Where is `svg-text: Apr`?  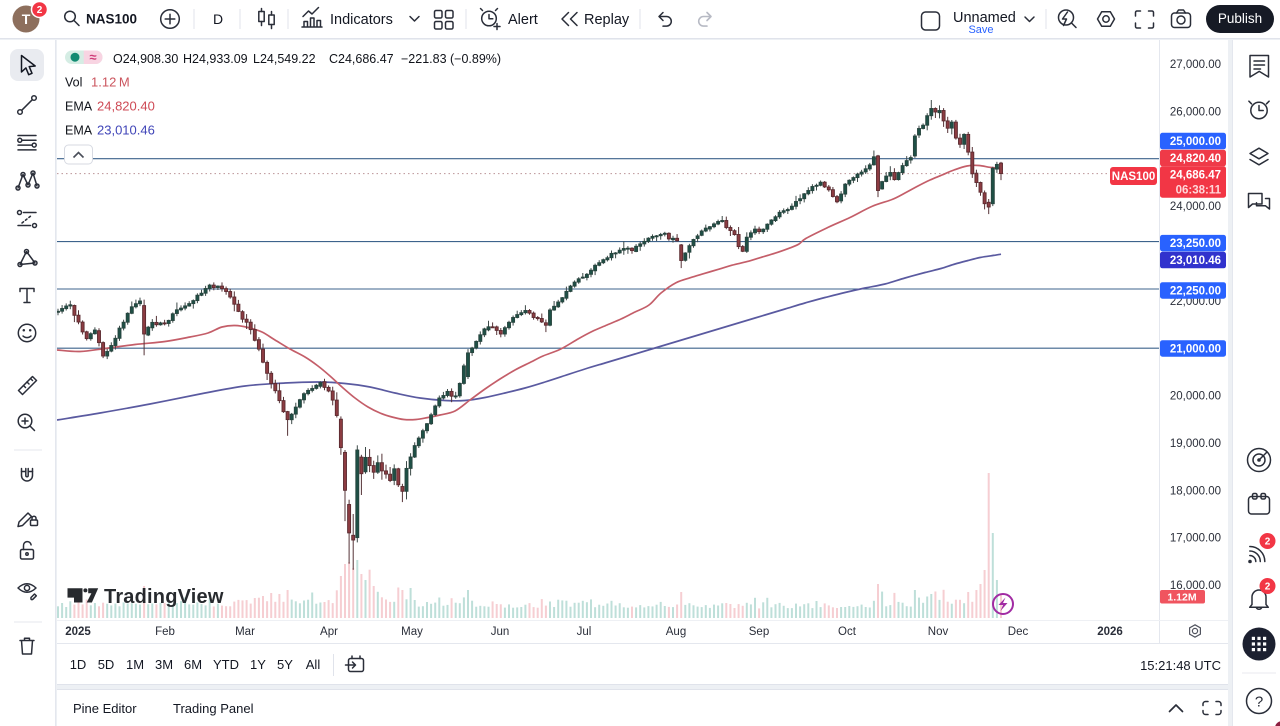
svg-text: Apr is located at coordinates (329, 632).